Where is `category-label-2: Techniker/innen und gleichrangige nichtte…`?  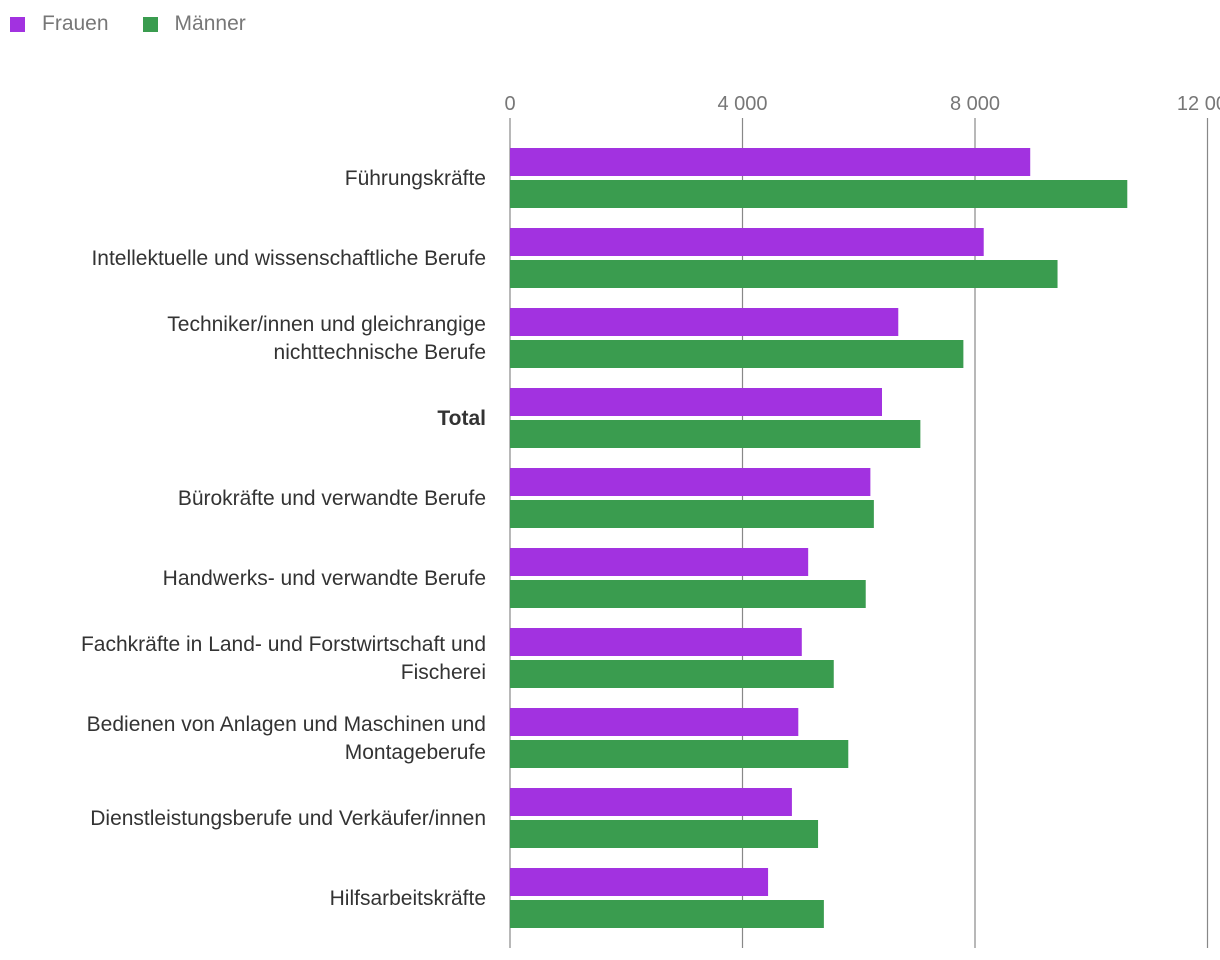
category-label-2: Techniker/innen und gleichrangige nichtte… is located at coordinates (326, 338).